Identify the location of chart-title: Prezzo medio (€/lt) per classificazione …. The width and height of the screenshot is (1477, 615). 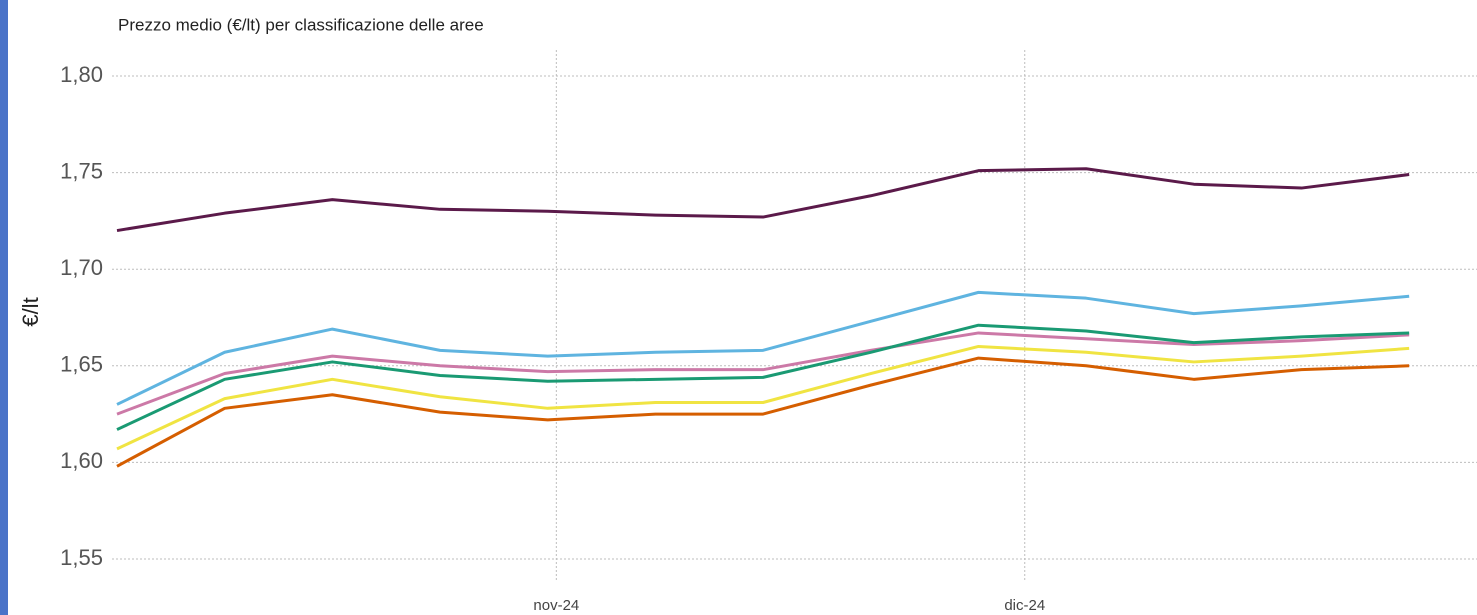
(301, 24).